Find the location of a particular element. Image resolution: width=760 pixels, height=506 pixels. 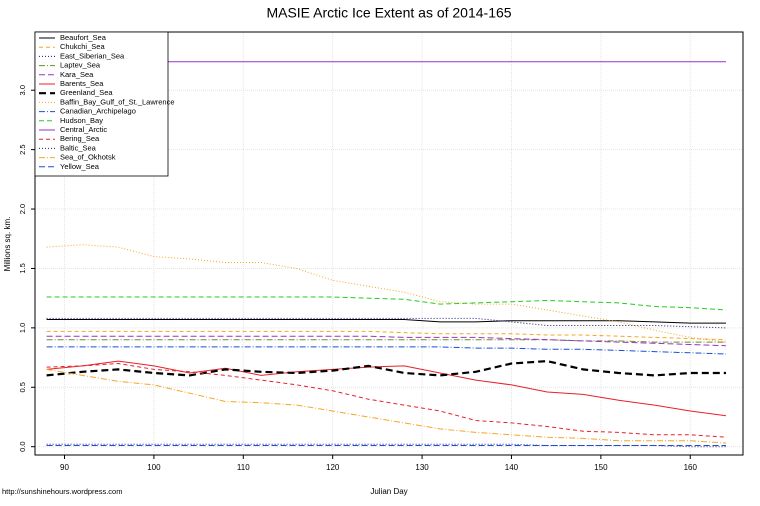

legend-label: Greenland_Sea is located at coordinates (86, 92).